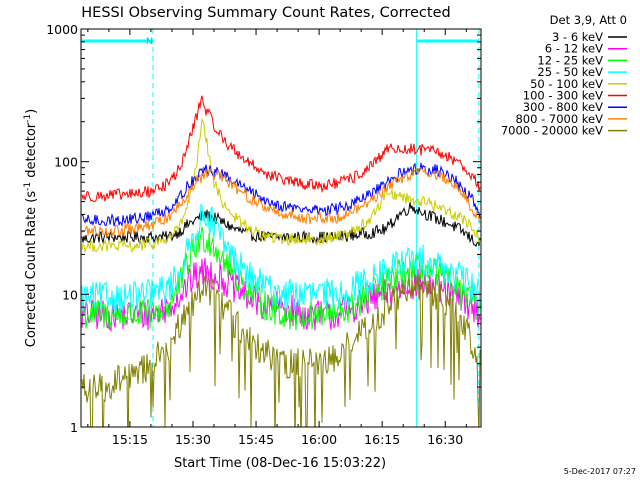 Image resolution: width=640 pixels, height=480 pixels. What do you see at coordinates (570, 60) in the screenshot?
I see `legend-label: 12 - 25 keV` at bounding box center [570, 60].